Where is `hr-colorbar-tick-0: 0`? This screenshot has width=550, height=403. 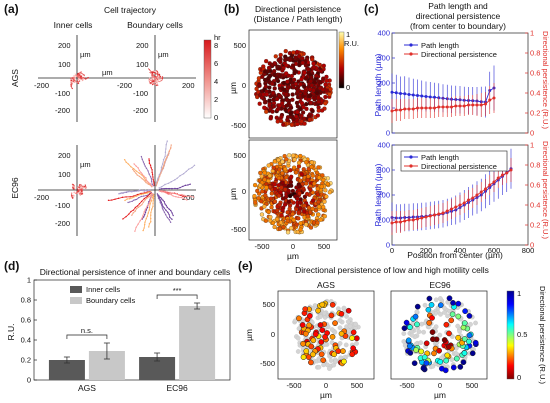
hr-colorbar-tick-0: 0 is located at coordinates (216, 117).